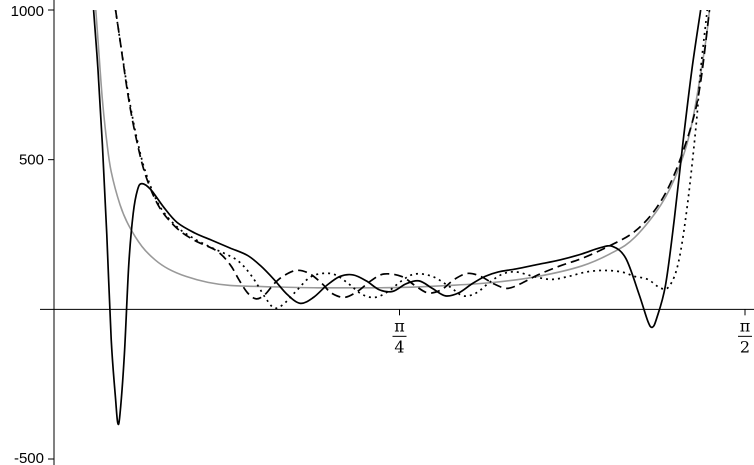 The image size is (754, 465). What do you see at coordinates (27, 11) in the screenshot?
I see `y-tick-label: 1000` at bounding box center [27, 11].